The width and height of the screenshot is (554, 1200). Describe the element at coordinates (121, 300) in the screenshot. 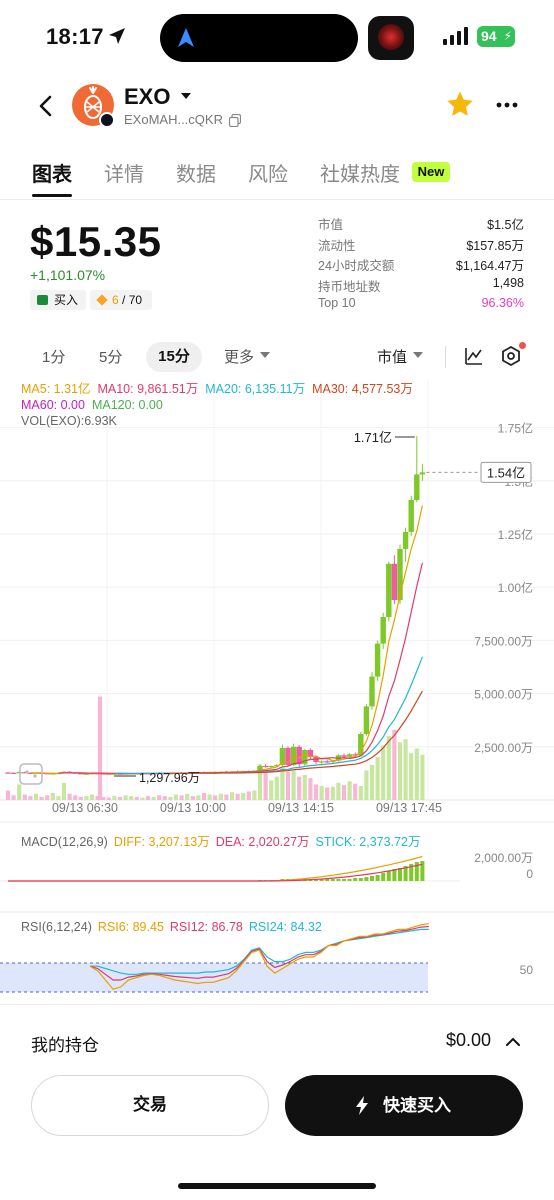

I see `safety-score-chip: 6 / 70` at that location.